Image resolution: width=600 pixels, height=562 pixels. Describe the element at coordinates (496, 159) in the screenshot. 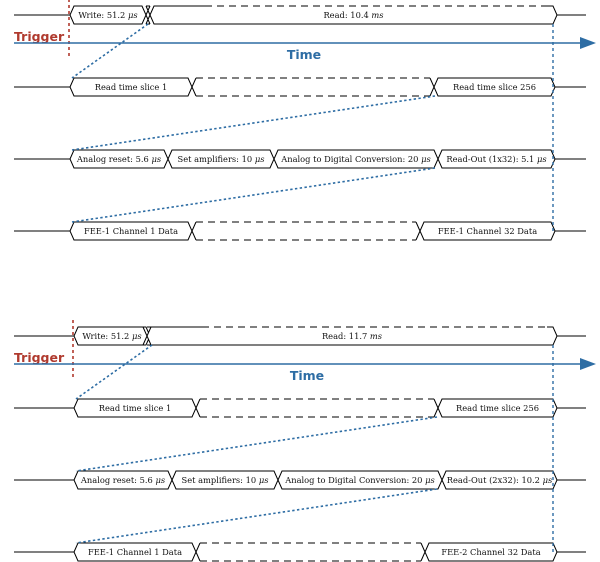

I see `analog-phase-4-label: Read-Out (1x32): 5.1 μs` at that location.